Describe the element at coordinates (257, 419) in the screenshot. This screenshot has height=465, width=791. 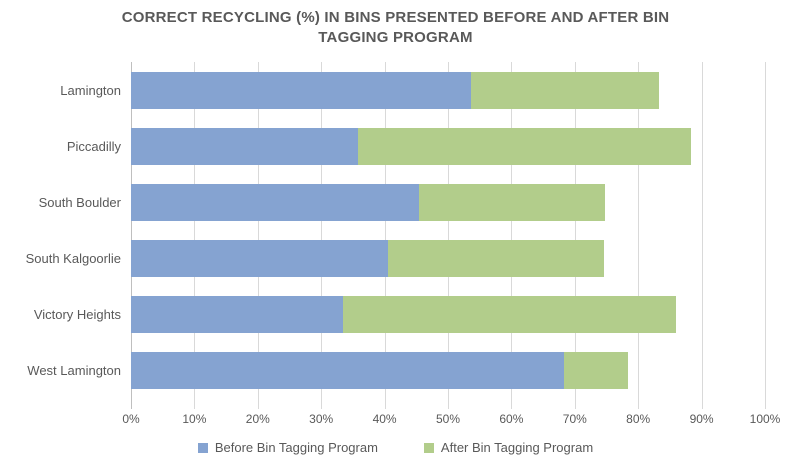
I see `x-tick-label: 20%` at that location.